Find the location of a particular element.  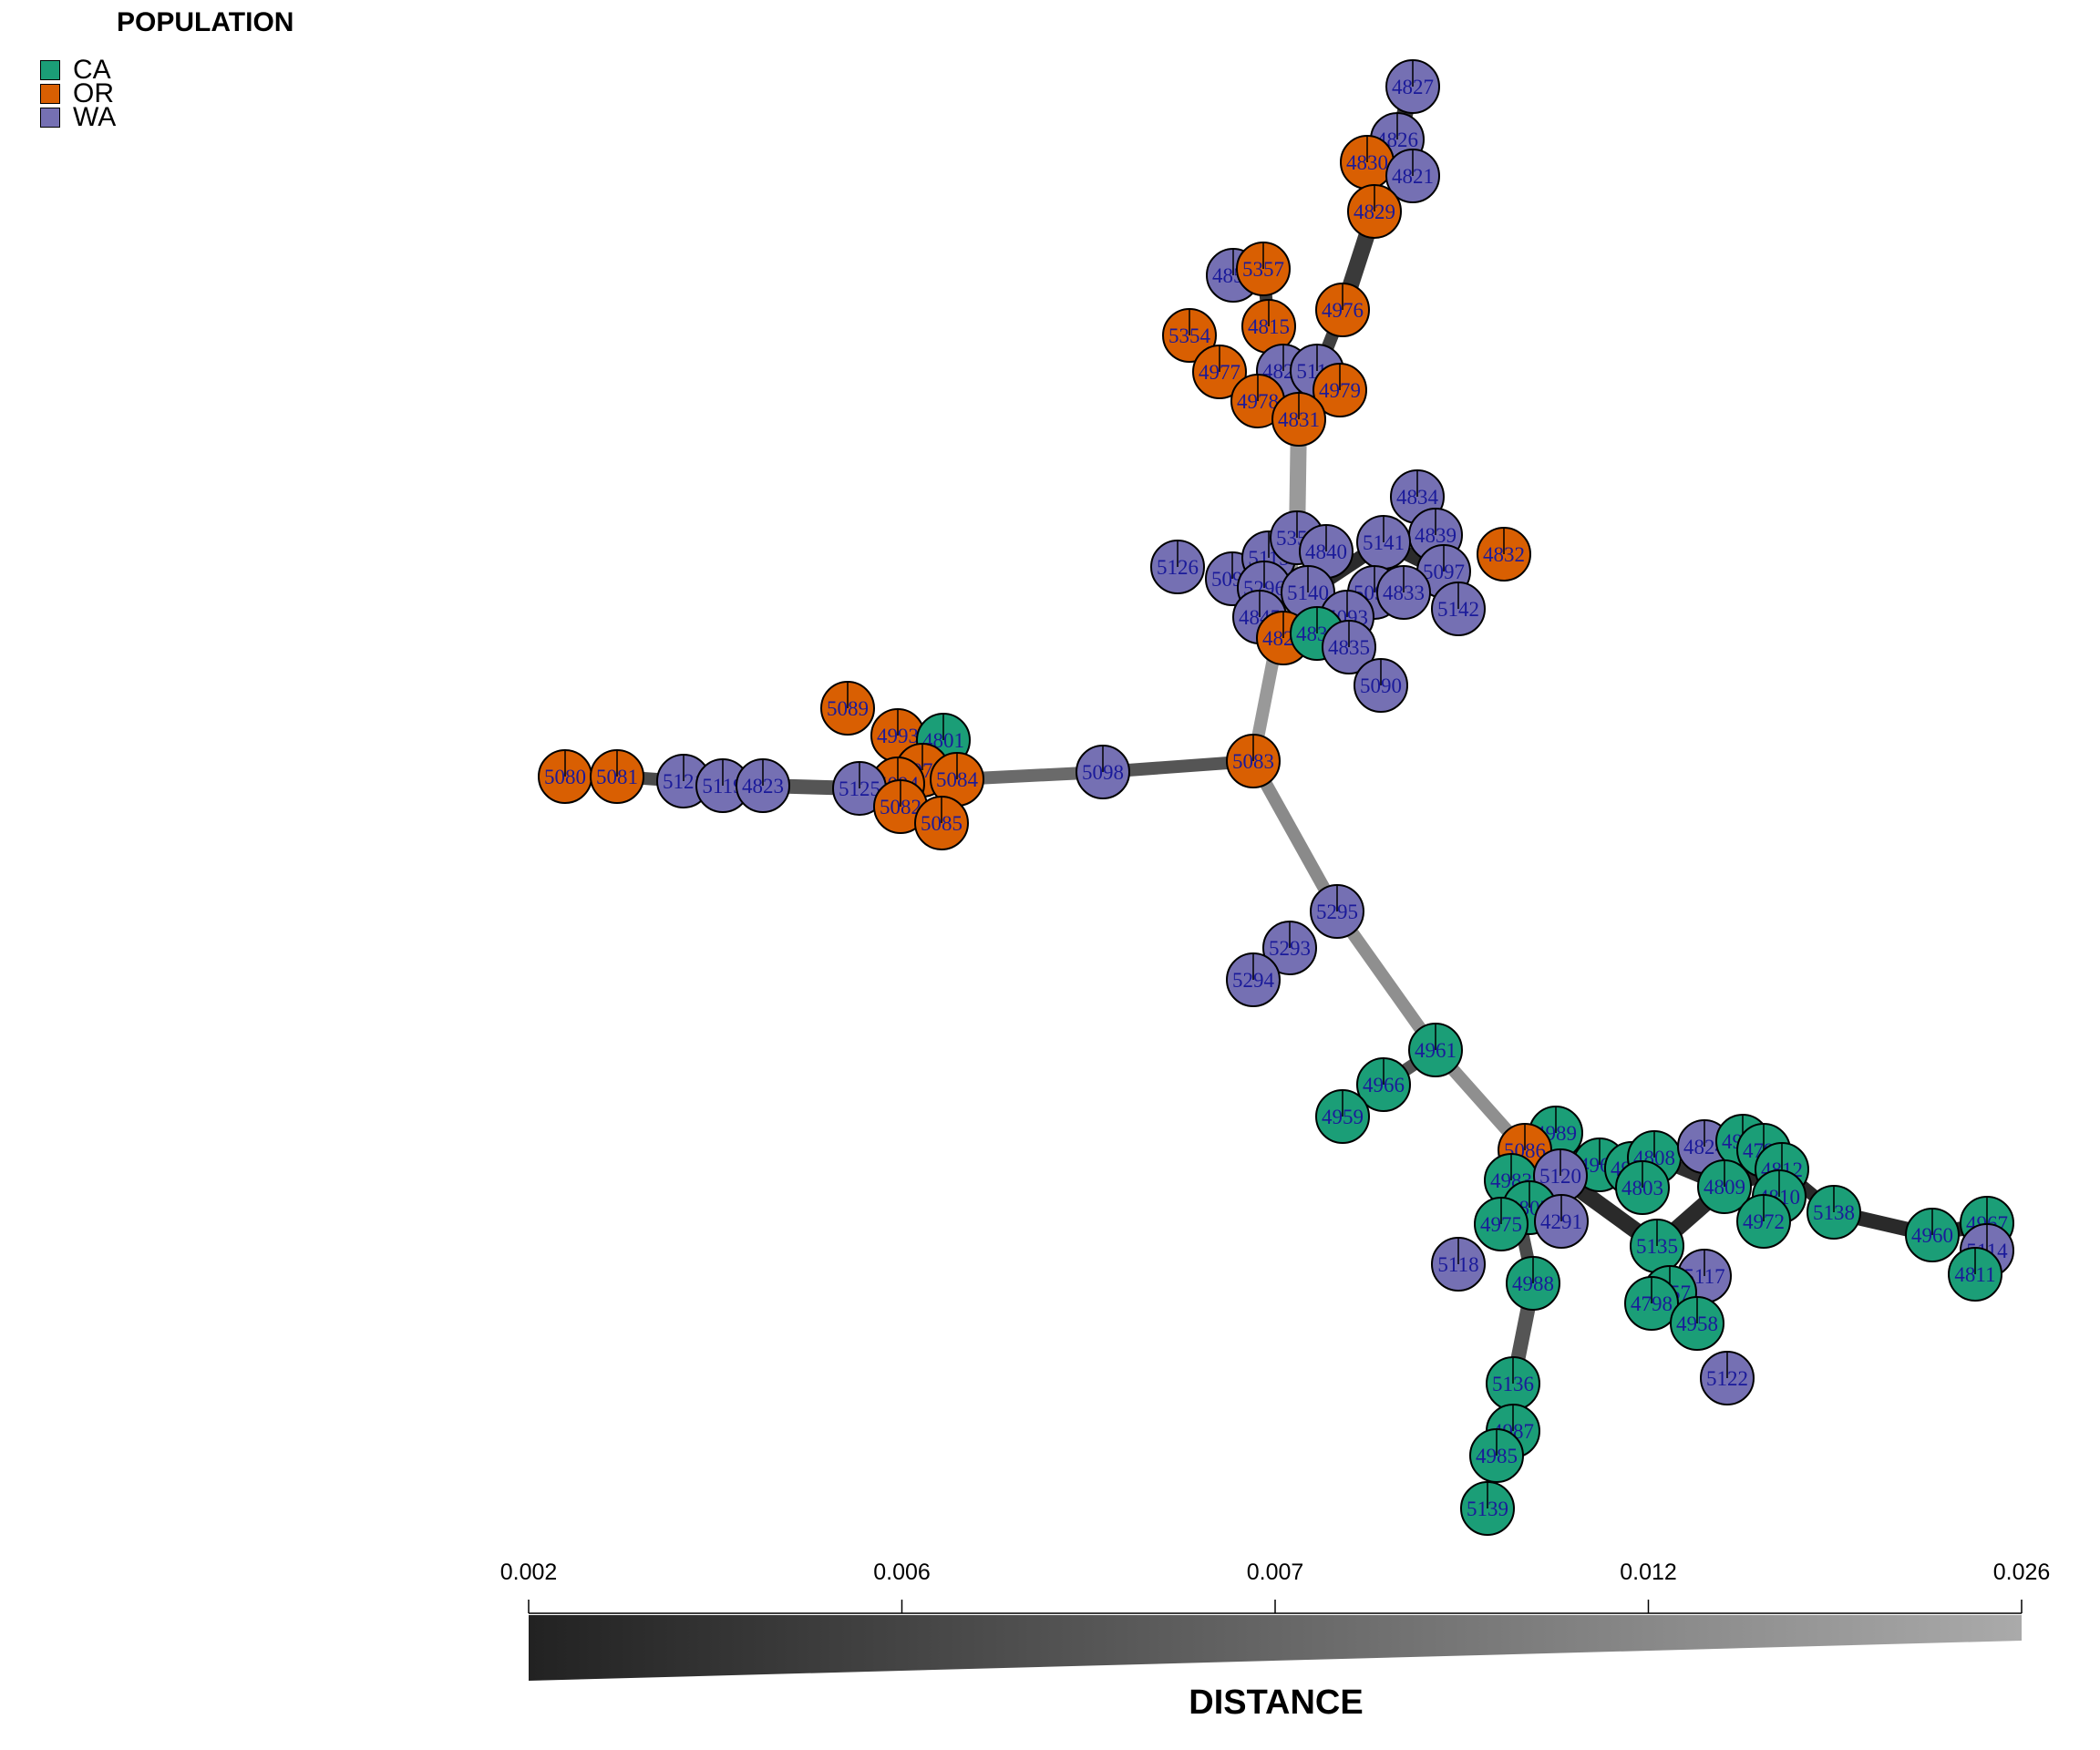

node-4979: 4979 is located at coordinates (1339, 390).